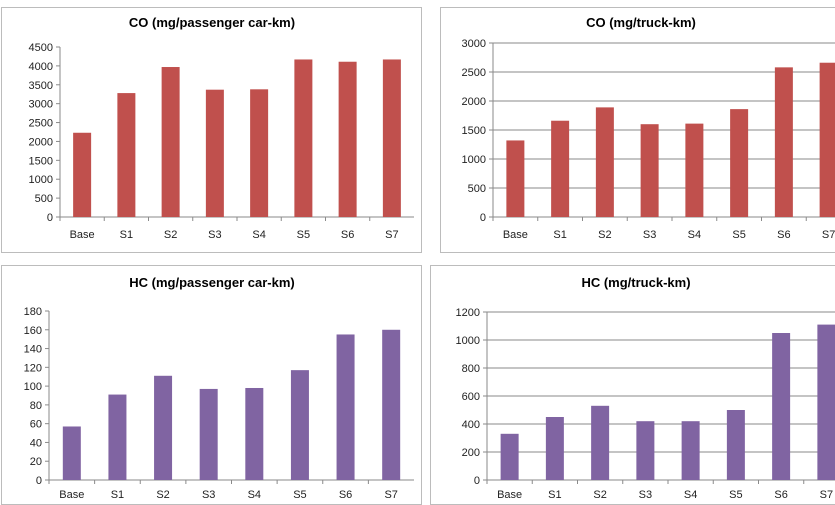 This screenshot has height=505, width=835. I want to click on y-tick-label: 4000, so click(41, 67).